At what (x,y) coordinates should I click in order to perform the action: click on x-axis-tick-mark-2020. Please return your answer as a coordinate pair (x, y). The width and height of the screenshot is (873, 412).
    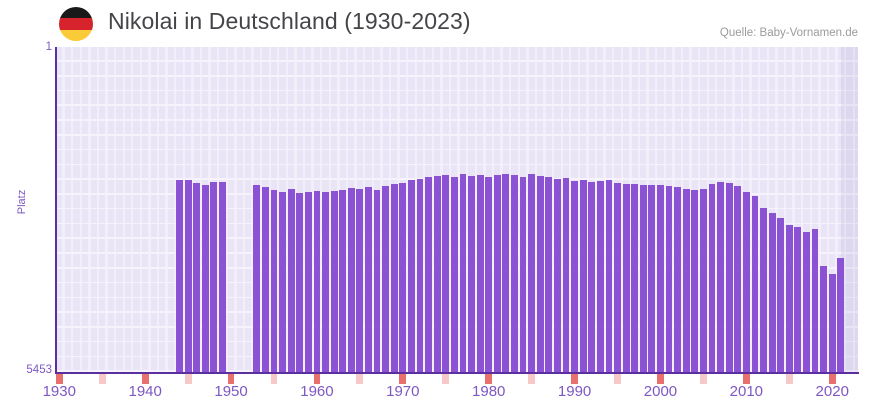
    Looking at the image, I should click on (832, 379).